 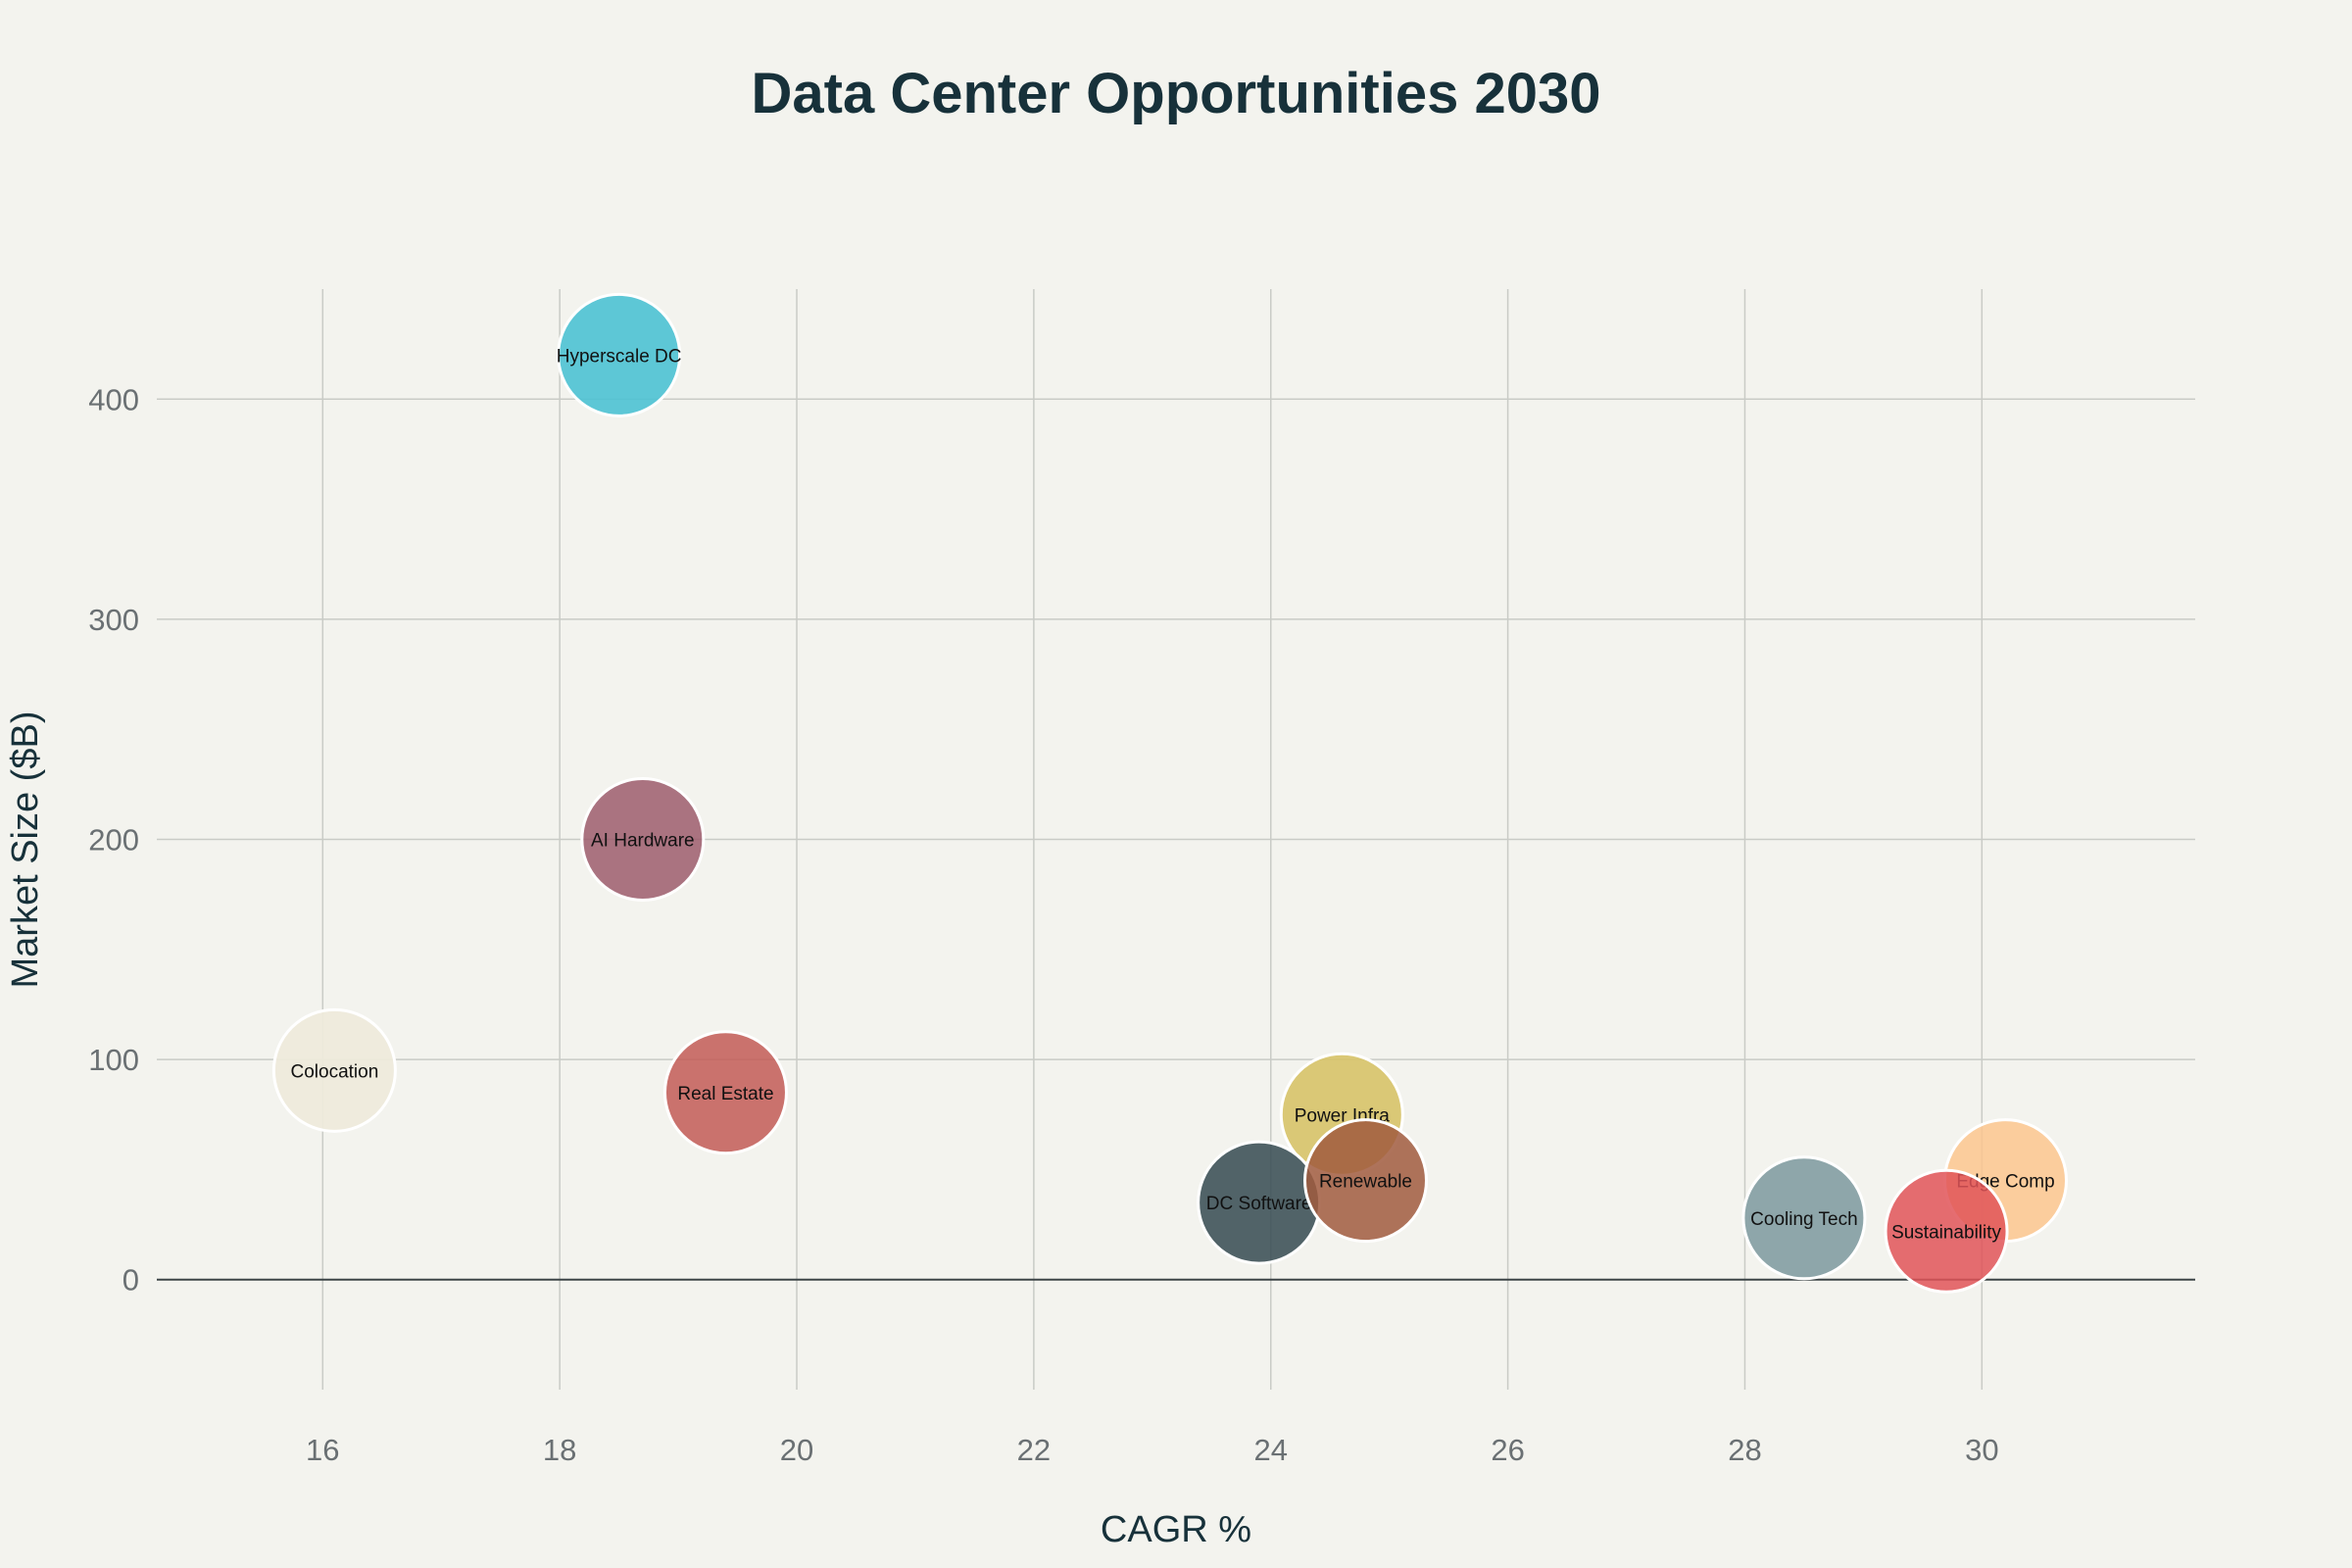 I want to click on bubble-label: Cooling Tech, so click(x=1804, y=1220).